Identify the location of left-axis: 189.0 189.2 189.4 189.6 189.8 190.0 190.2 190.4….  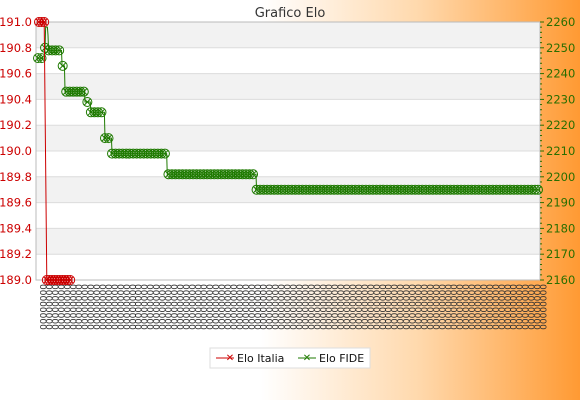
(16, 151).